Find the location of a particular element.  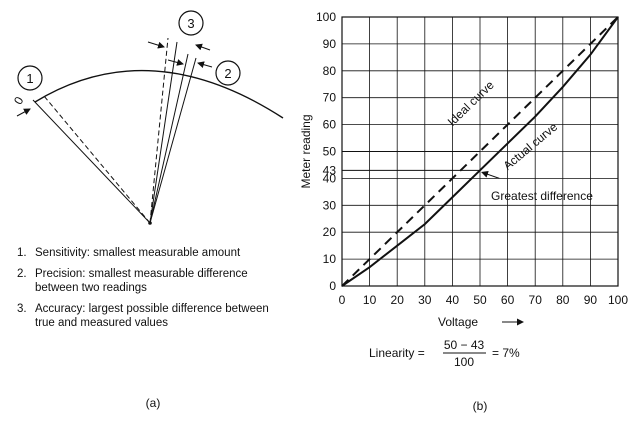

y-tick-label: 40 is located at coordinates (330, 178).